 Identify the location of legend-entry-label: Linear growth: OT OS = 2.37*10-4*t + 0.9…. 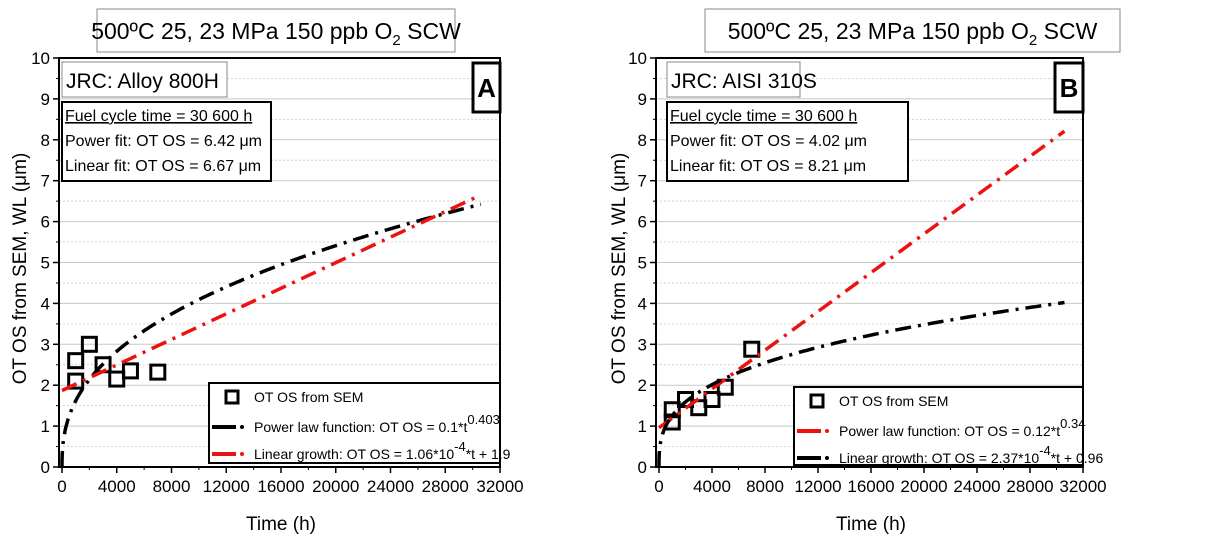
(971, 454).